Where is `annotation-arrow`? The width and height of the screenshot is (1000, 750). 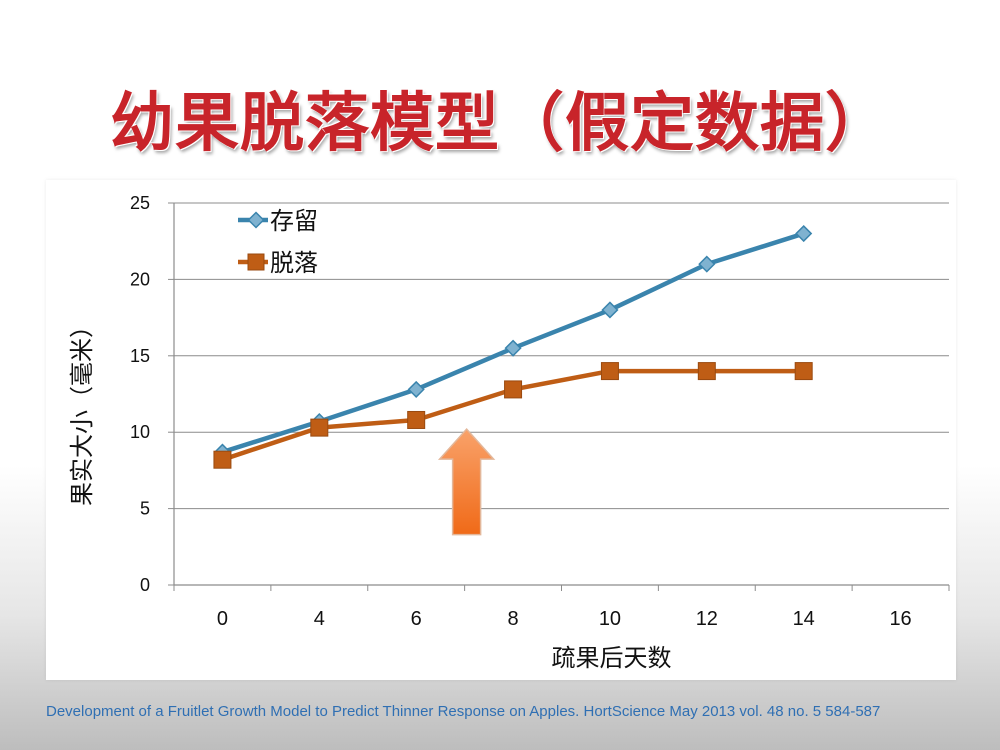 annotation-arrow is located at coordinates (466, 482).